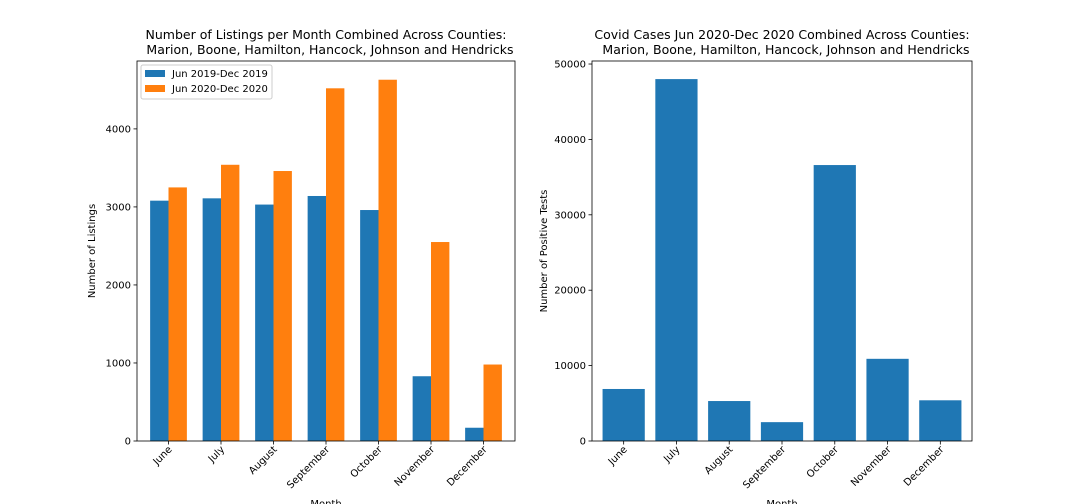 This screenshot has height=504, width=1080. What do you see at coordinates (570, 215) in the screenshot?
I see `y-tick-label: 30000` at bounding box center [570, 215].